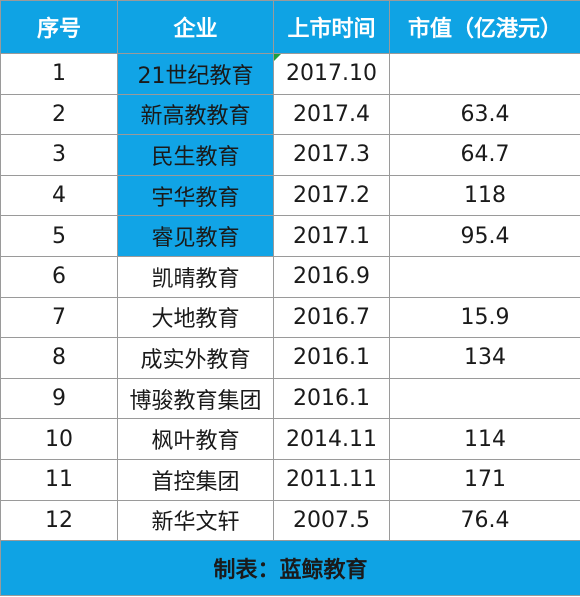  I want to click on table-row: 11 首控集团 2011.11 171, so click(290, 479).